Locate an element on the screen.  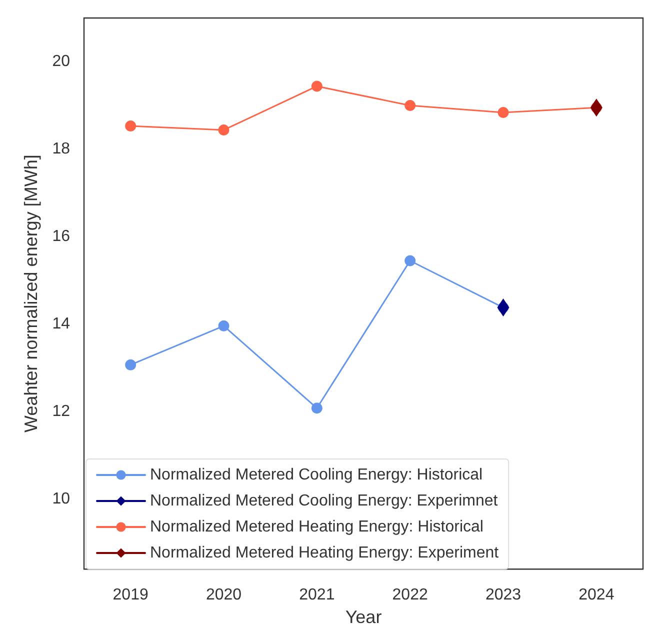
x-tick-label: 2021 is located at coordinates (317, 595).